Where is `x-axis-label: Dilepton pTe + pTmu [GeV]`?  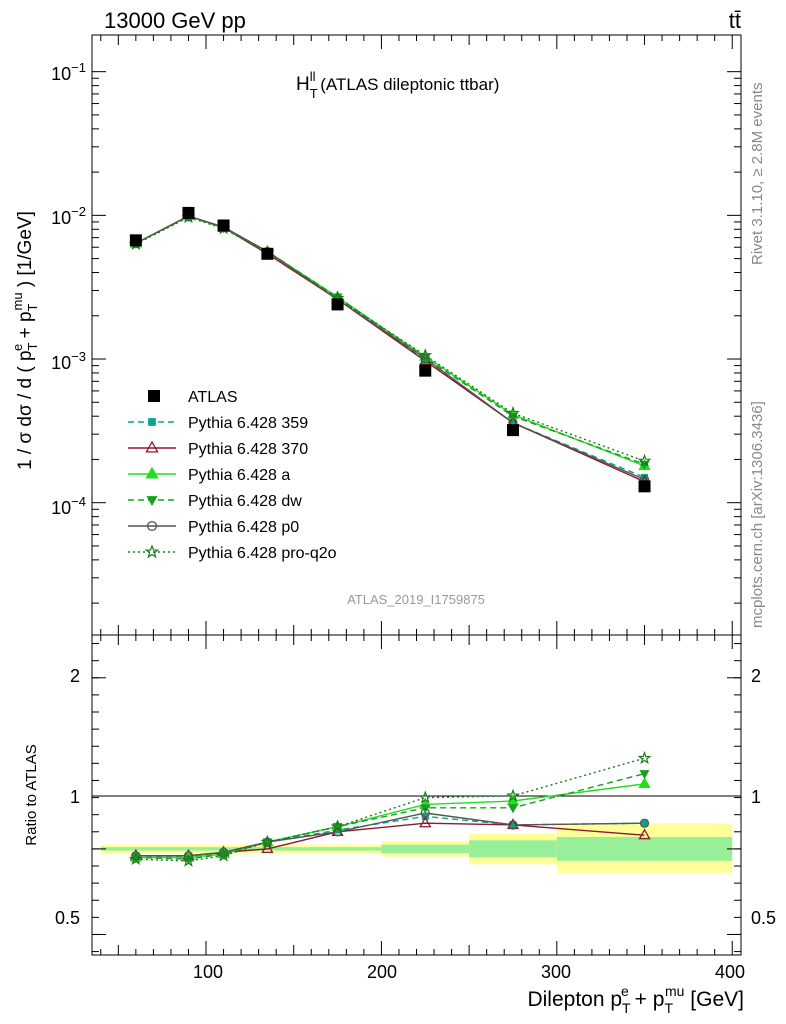 x-axis-label: Dilepton pTe + pTmu [GeV] is located at coordinates (635, 999).